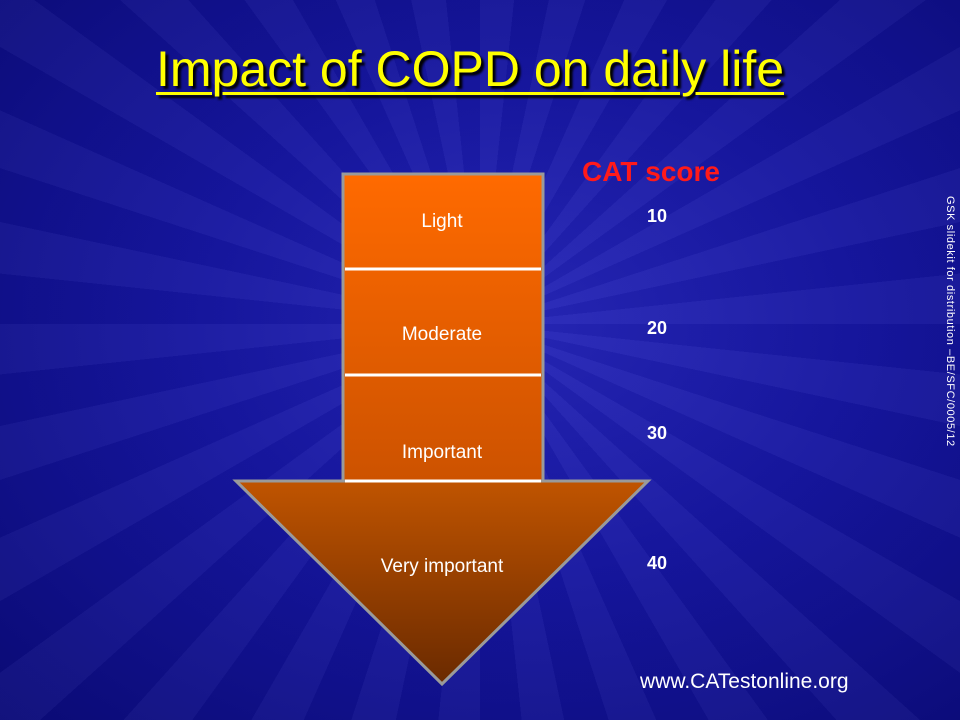  What do you see at coordinates (657, 328) in the screenshot?
I see `cat-score-20: 20` at bounding box center [657, 328].